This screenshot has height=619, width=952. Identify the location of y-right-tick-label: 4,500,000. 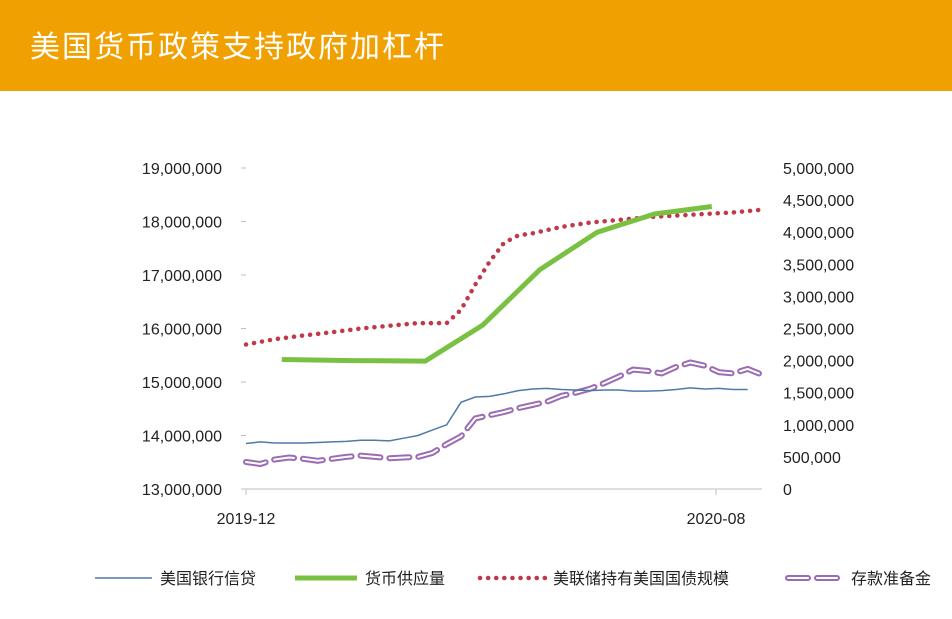
(818, 201).